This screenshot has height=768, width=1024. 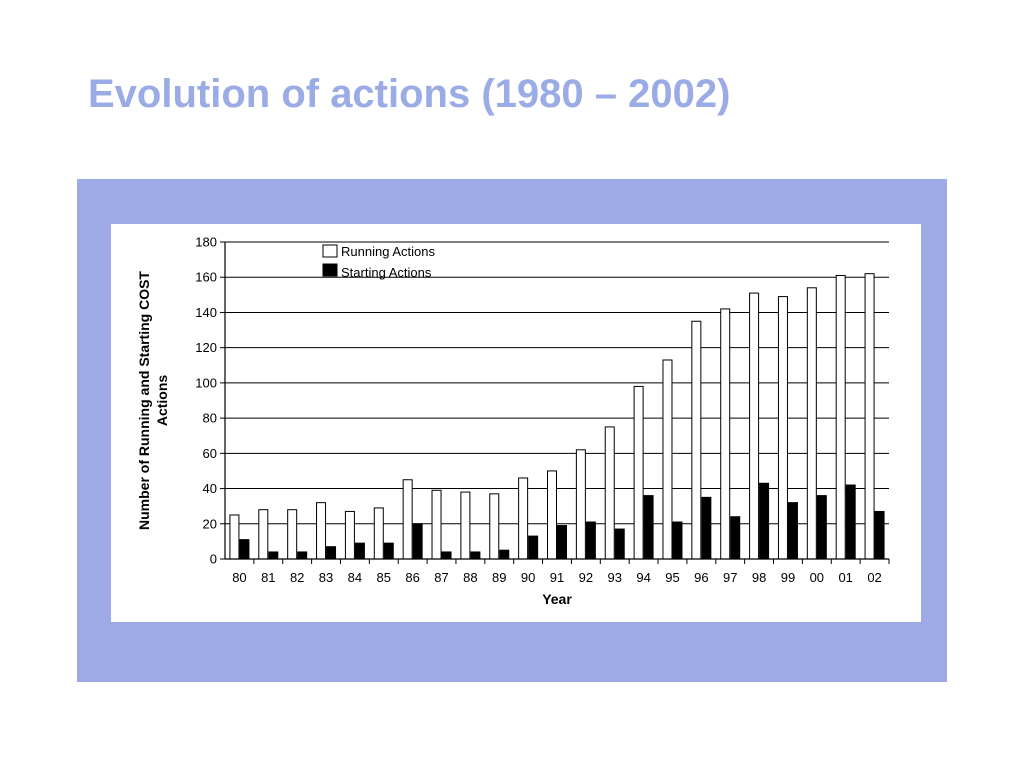 What do you see at coordinates (239, 577) in the screenshot?
I see `x-category-label: 80` at bounding box center [239, 577].